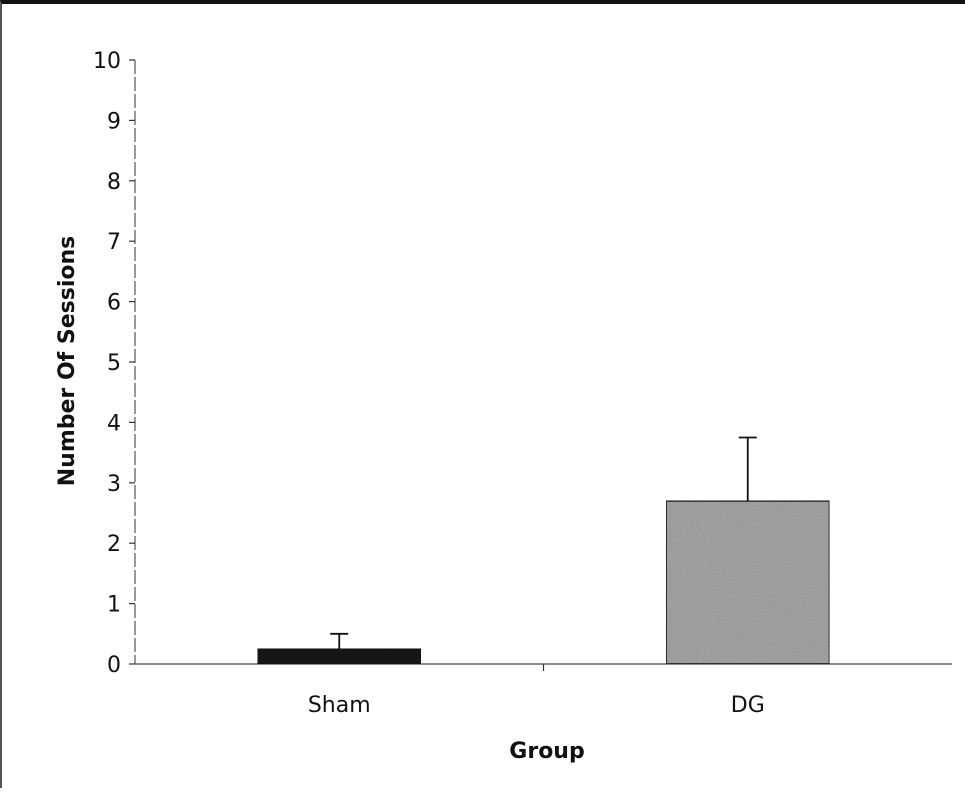 Image resolution: width=965 pixels, height=792 pixels. I want to click on y-axis-title: Number Of Sessions, so click(67, 361).